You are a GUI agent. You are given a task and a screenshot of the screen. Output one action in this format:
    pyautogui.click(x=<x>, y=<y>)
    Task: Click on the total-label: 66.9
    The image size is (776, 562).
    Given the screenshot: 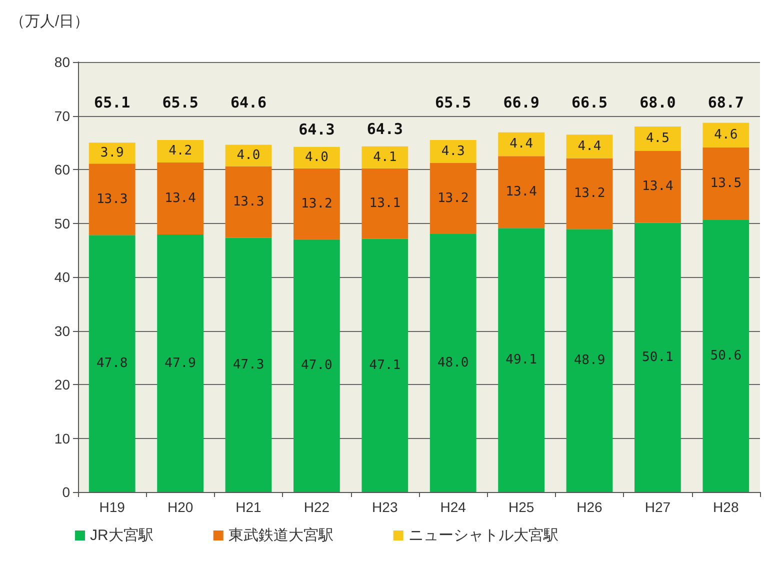 What is the action you would take?
    pyautogui.click(x=521, y=102)
    